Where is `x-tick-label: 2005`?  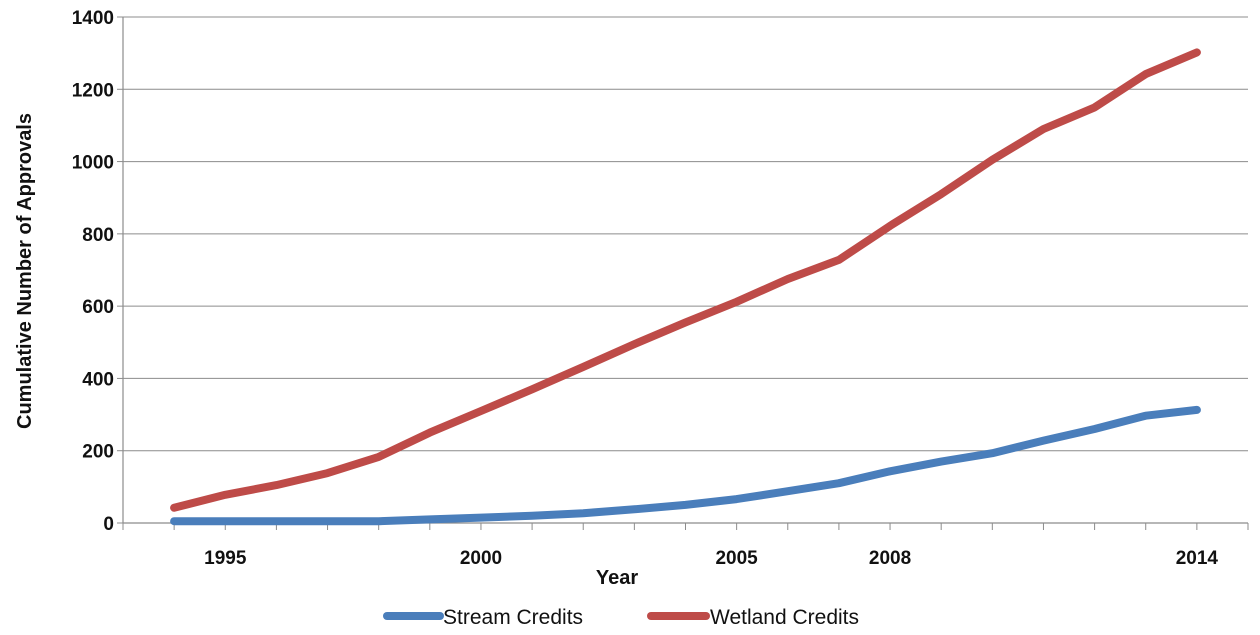
x-tick-label: 2005 is located at coordinates (736, 558).